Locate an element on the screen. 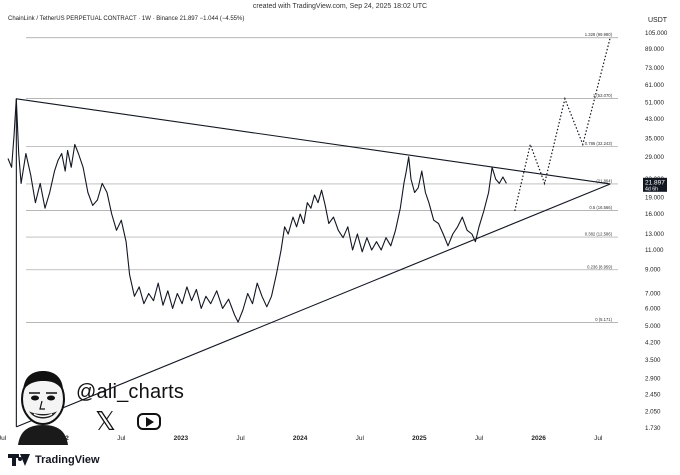 Image resolution: width=680 pixels, height=475 pixels. youtube-icon is located at coordinates (149, 421).